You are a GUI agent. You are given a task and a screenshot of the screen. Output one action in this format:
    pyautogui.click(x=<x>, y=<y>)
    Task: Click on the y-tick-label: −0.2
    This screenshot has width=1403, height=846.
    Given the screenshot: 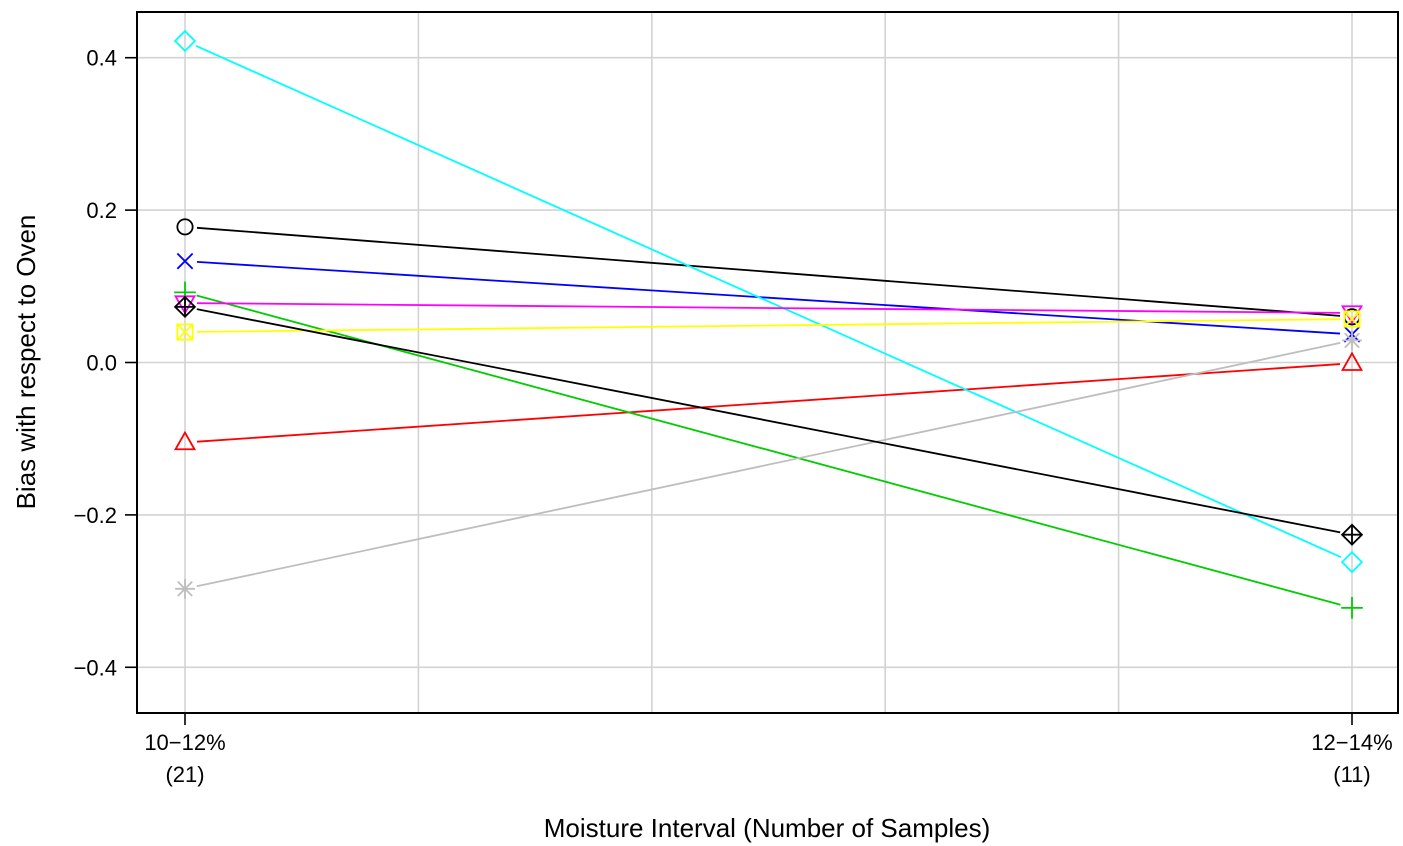 What is the action you would take?
    pyautogui.click(x=95, y=515)
    